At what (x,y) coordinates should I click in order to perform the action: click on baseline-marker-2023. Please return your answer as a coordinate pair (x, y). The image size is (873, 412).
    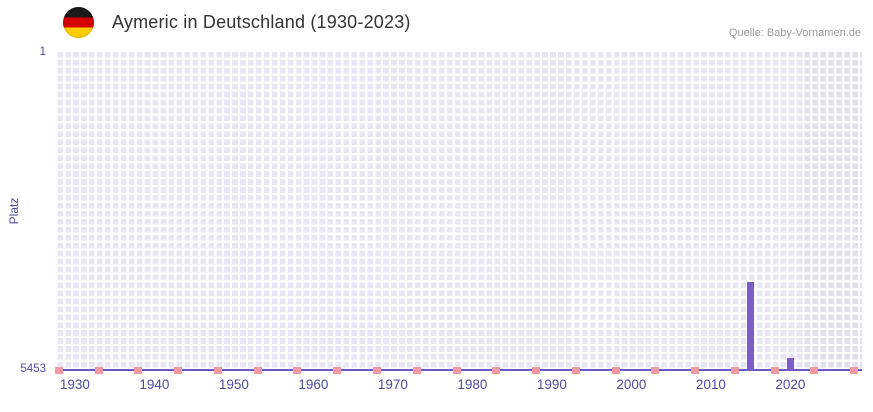
    Looking at the image, I should click on (814, 370).